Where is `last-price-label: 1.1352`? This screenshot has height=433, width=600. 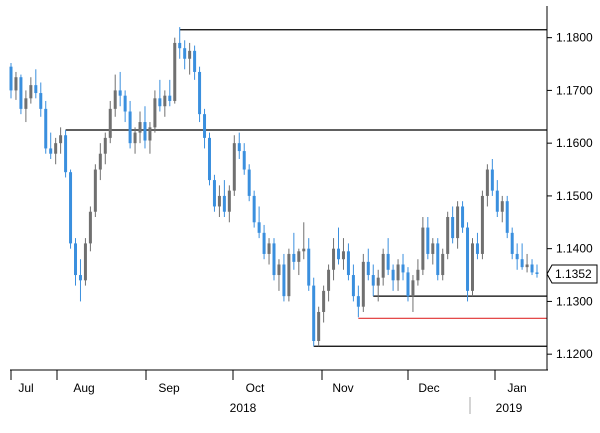 last-price-label: 1.1352 is located at coordinates (573, 274).